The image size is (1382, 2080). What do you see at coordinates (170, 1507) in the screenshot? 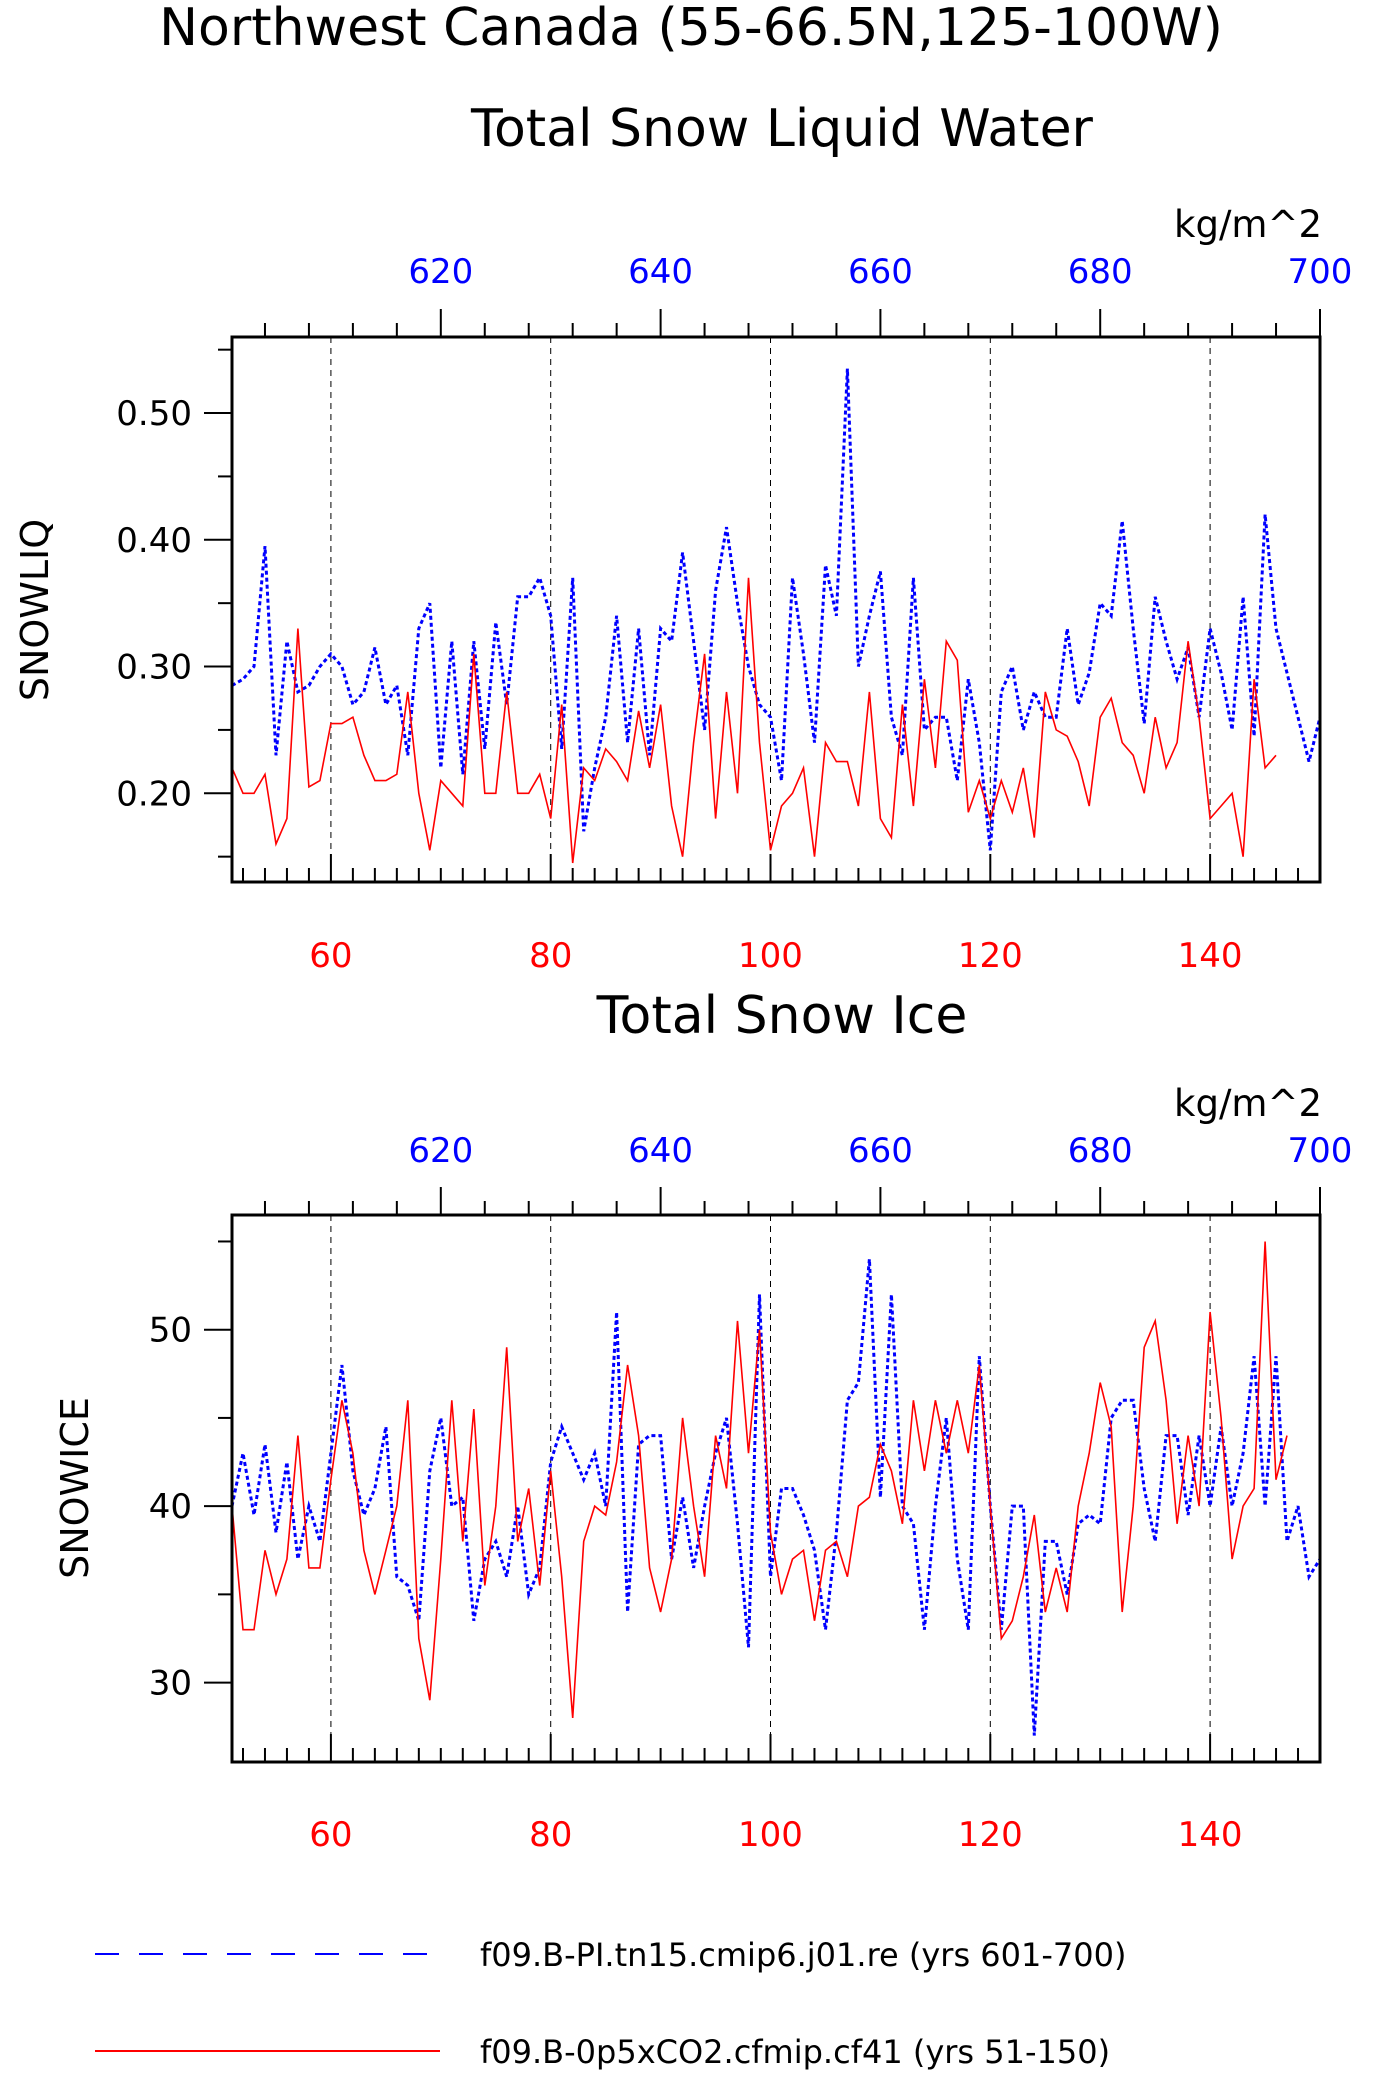
I see `y-tick-label: 40` at bounding box center [170, 1507].